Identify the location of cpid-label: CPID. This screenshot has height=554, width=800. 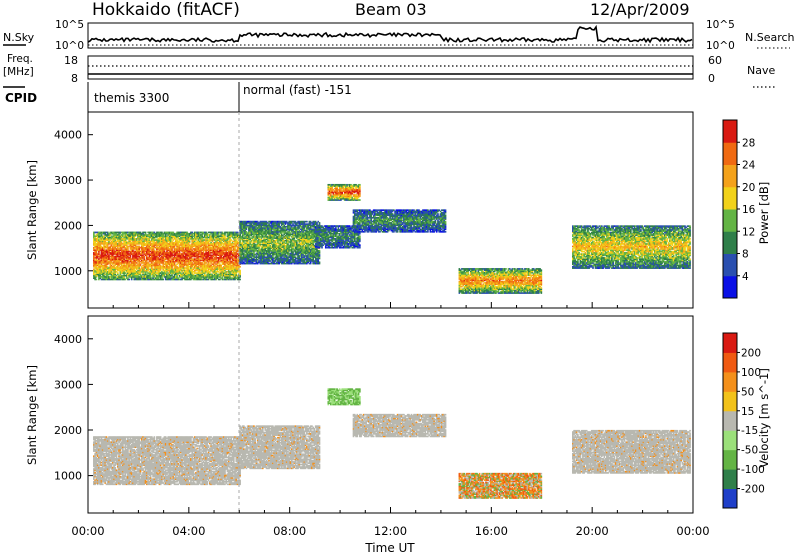
(21, 98).